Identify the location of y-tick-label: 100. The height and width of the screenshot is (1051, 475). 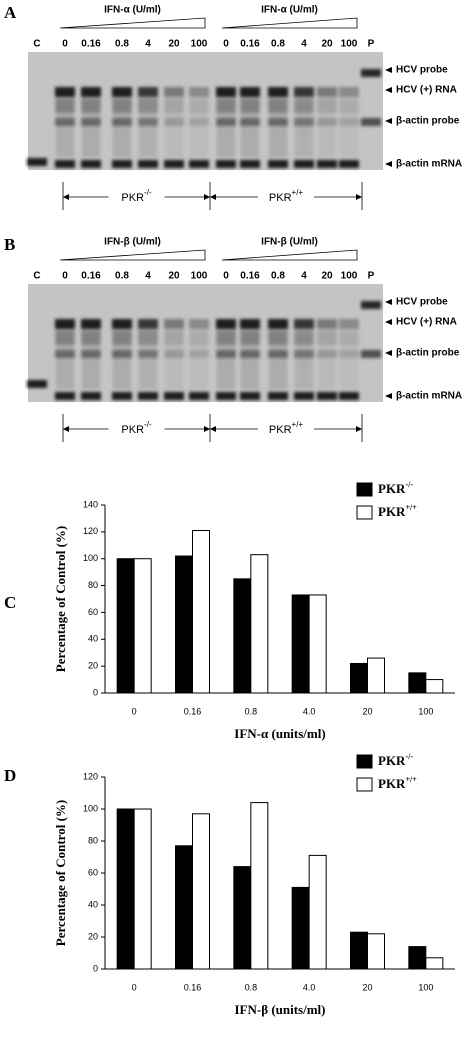
(90, 558).